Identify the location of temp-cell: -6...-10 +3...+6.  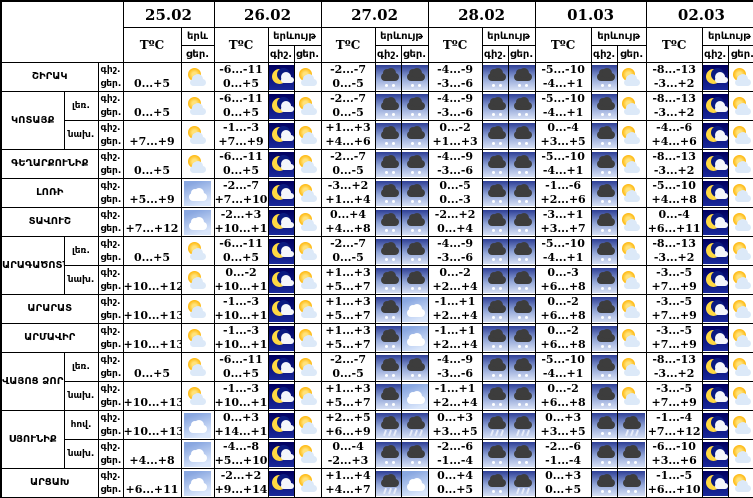
(674, 454).